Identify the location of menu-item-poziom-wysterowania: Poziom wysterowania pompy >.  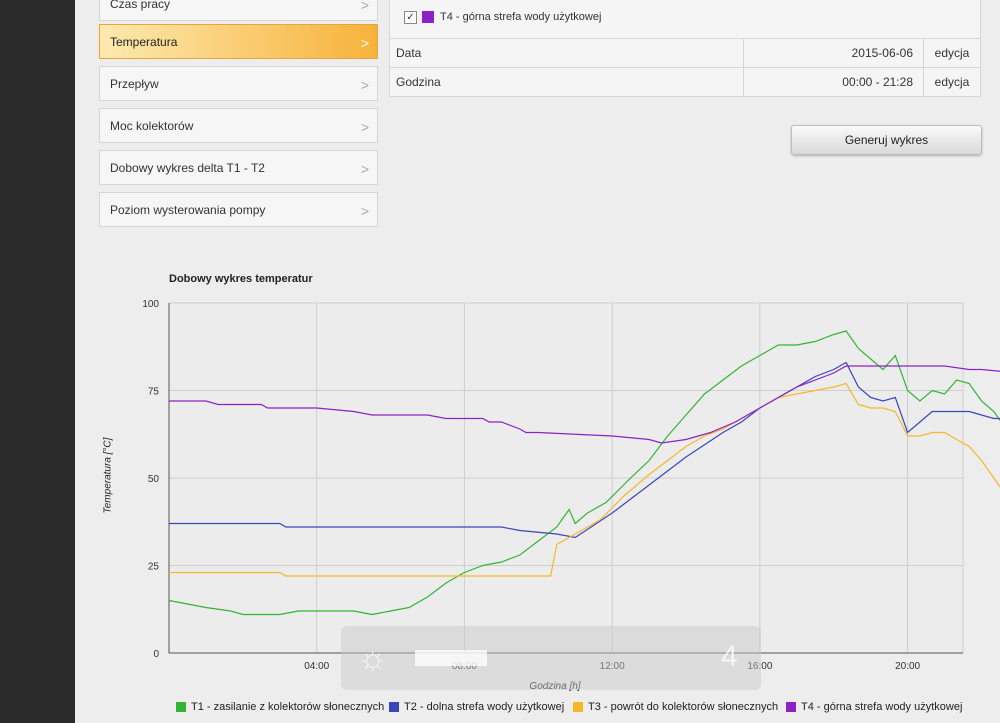
(238, 209).